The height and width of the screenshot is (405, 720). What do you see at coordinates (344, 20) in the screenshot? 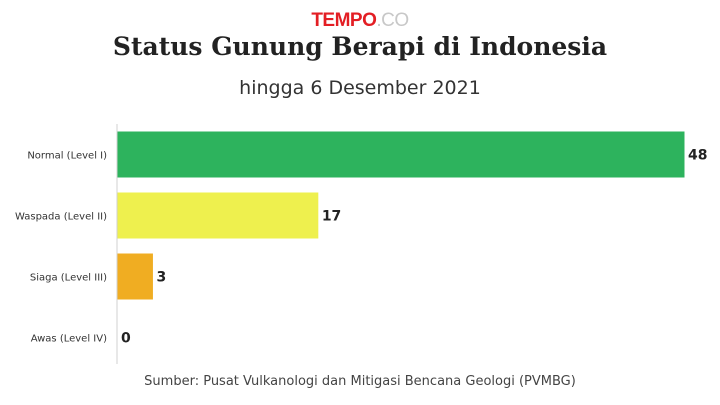
I see `logo-brand: TEMPO` at bounding box center [344, 20].